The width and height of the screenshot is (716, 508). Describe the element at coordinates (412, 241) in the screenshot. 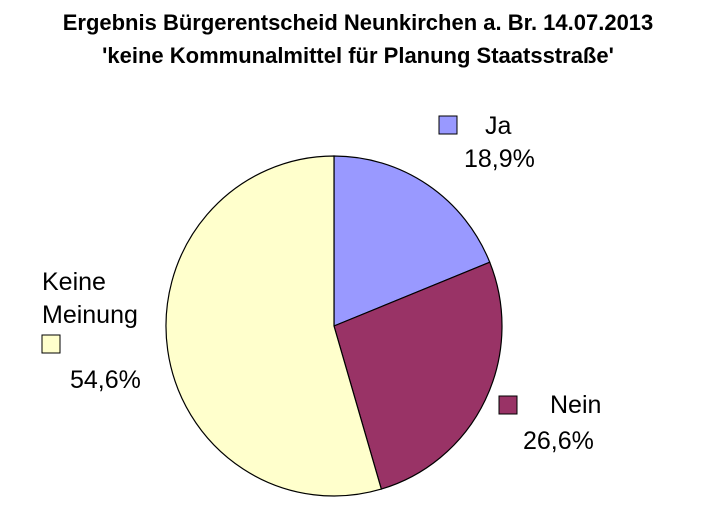

I see `pie-slice-ja` at that location.